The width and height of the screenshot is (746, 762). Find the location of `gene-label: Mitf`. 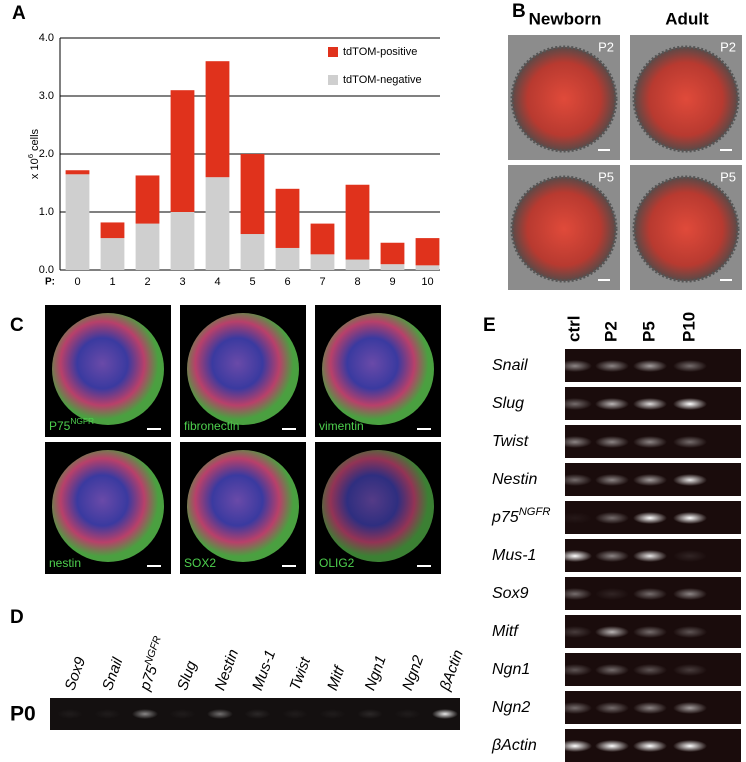

gene-label: Mitf is located at coordinates (505, 631).